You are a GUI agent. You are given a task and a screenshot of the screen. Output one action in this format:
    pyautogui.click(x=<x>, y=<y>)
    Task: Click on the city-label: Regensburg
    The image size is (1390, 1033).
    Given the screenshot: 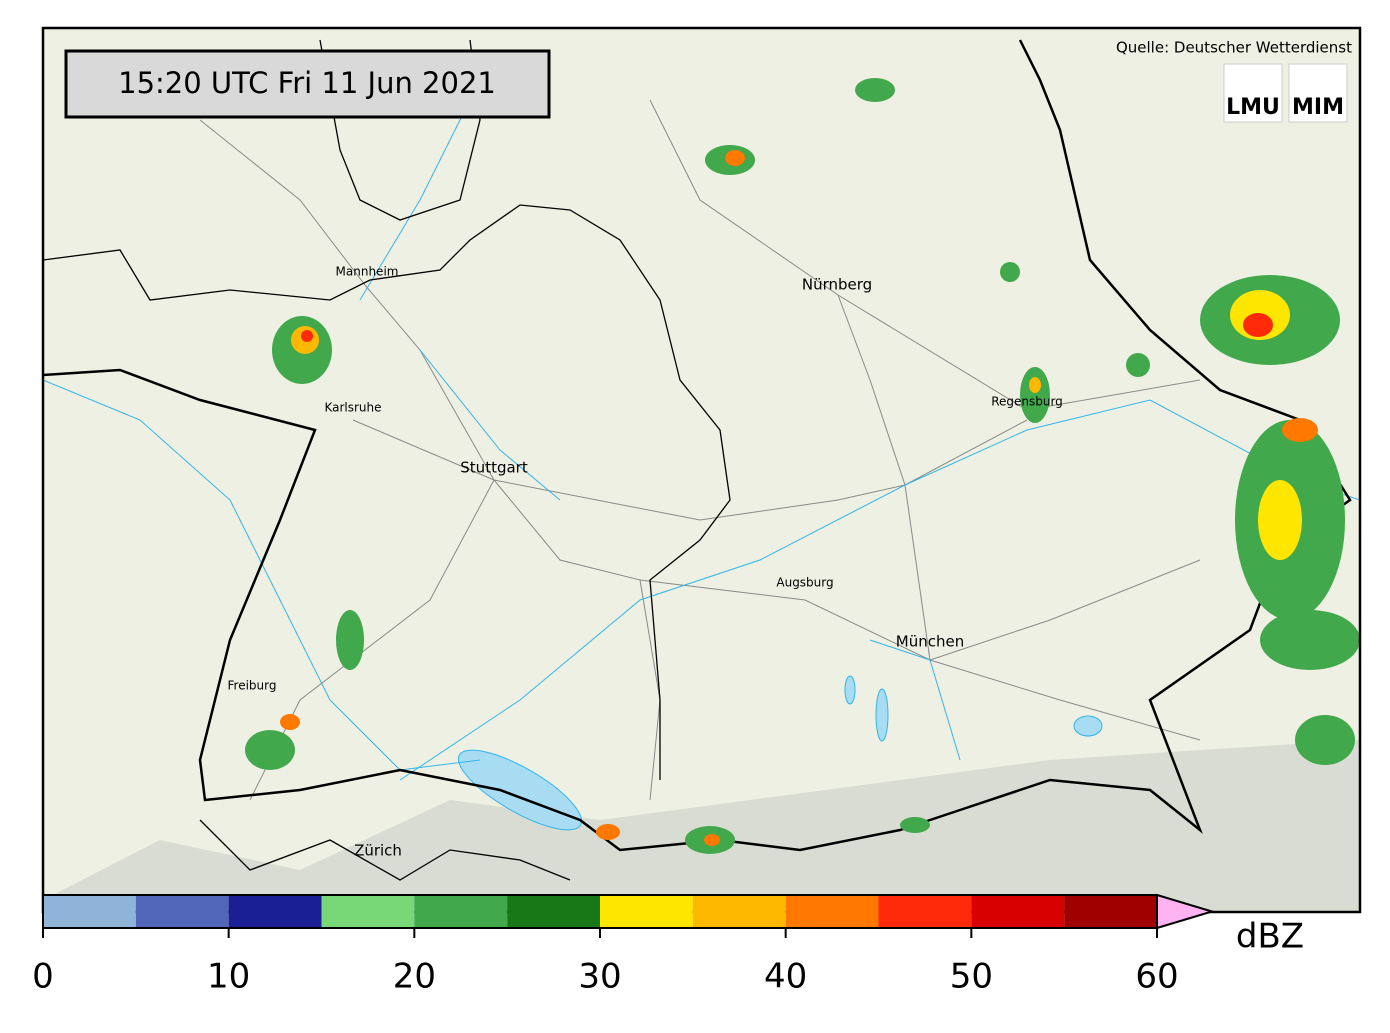 What is the action you would take?
    pyautogui.click(x=1027, y=402)
    